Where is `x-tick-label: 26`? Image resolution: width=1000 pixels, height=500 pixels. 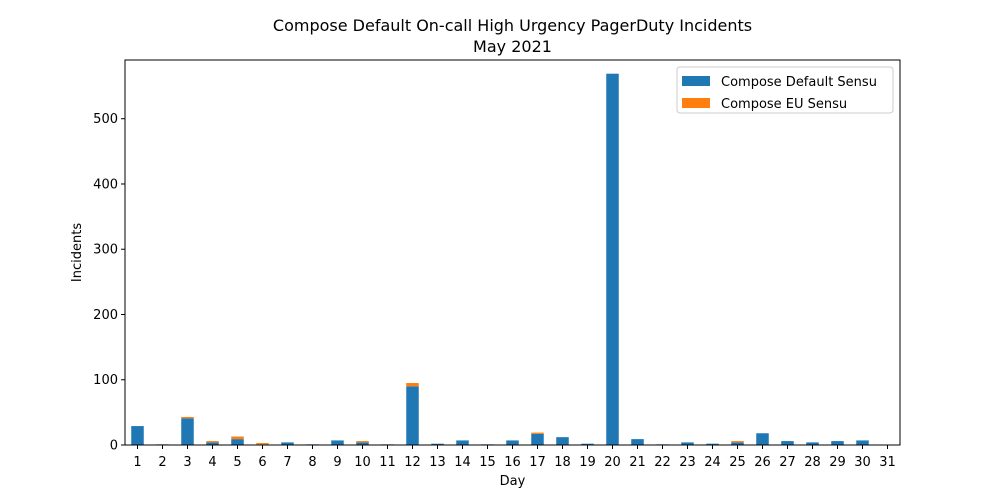 x-tick-label: 26 is located at coordinates (762, 462).